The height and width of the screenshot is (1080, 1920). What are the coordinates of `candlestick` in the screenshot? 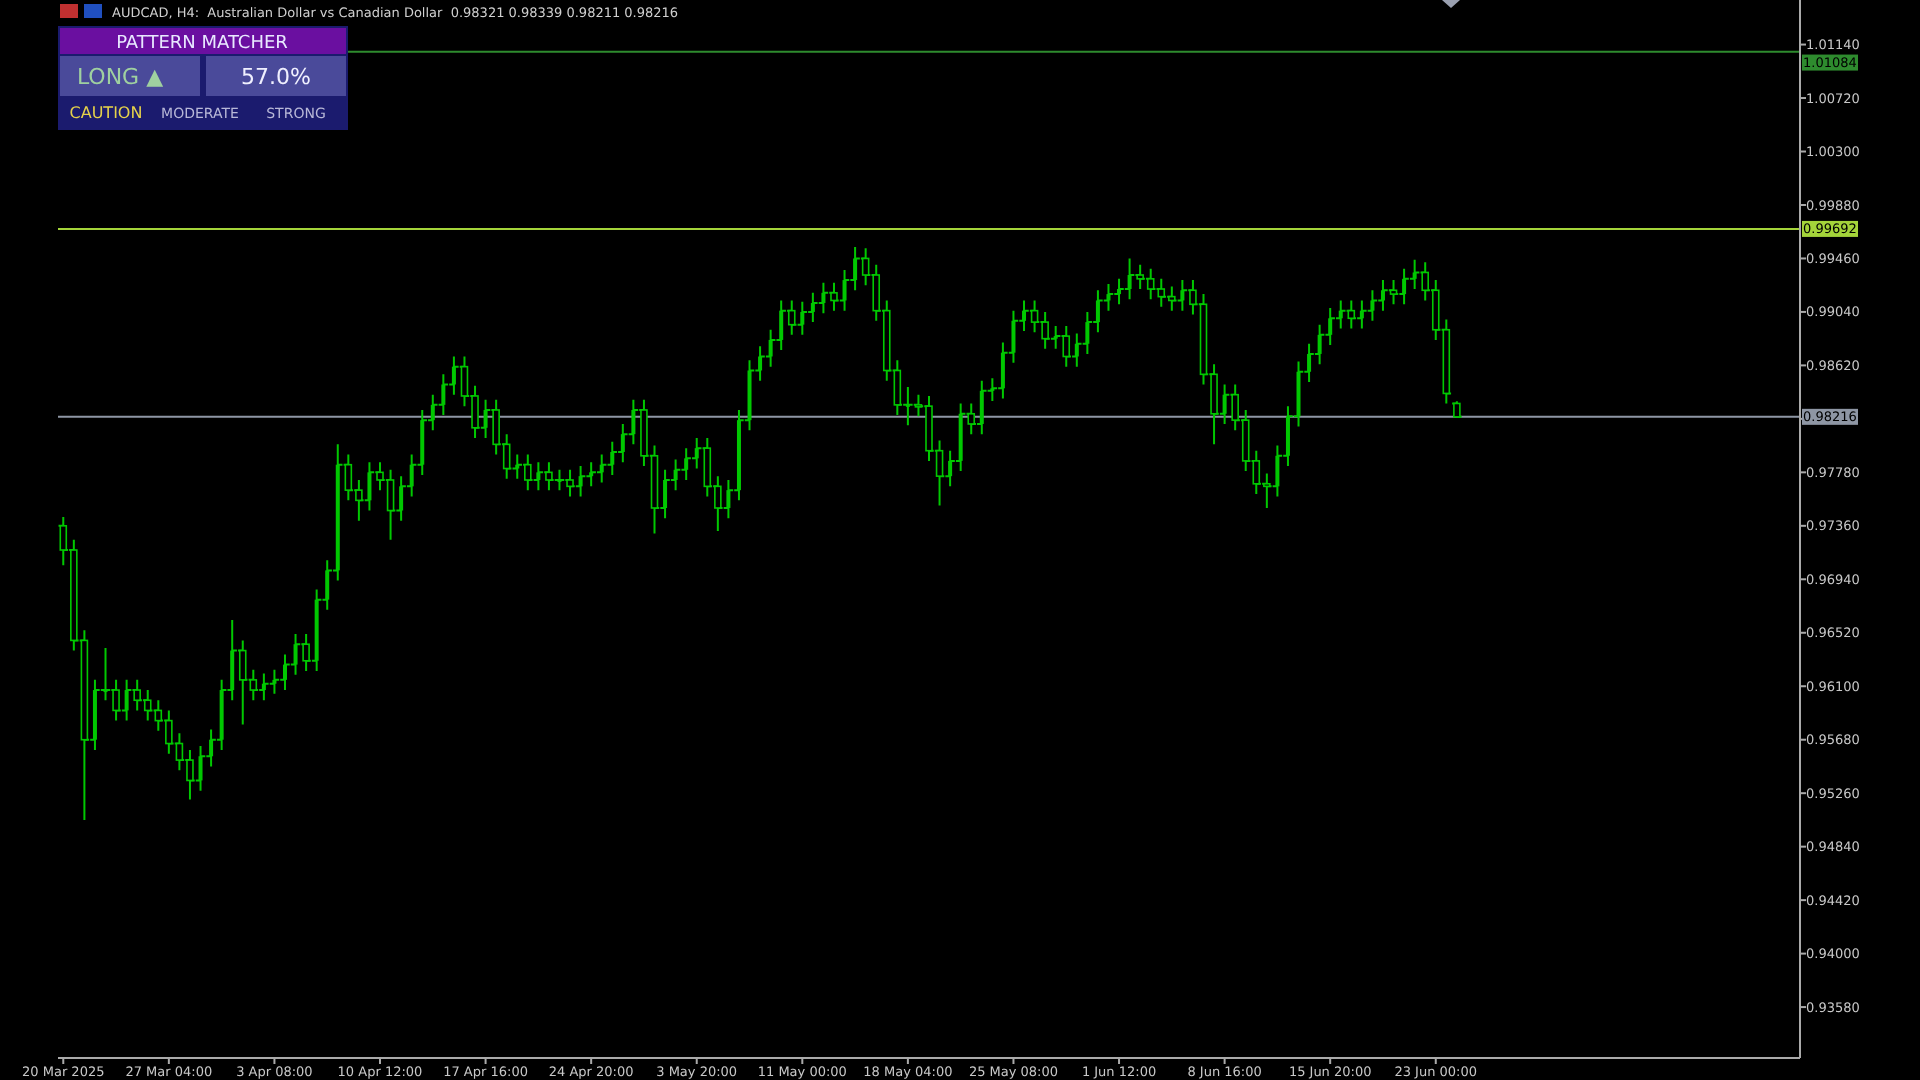 It's located at (1457, 409).